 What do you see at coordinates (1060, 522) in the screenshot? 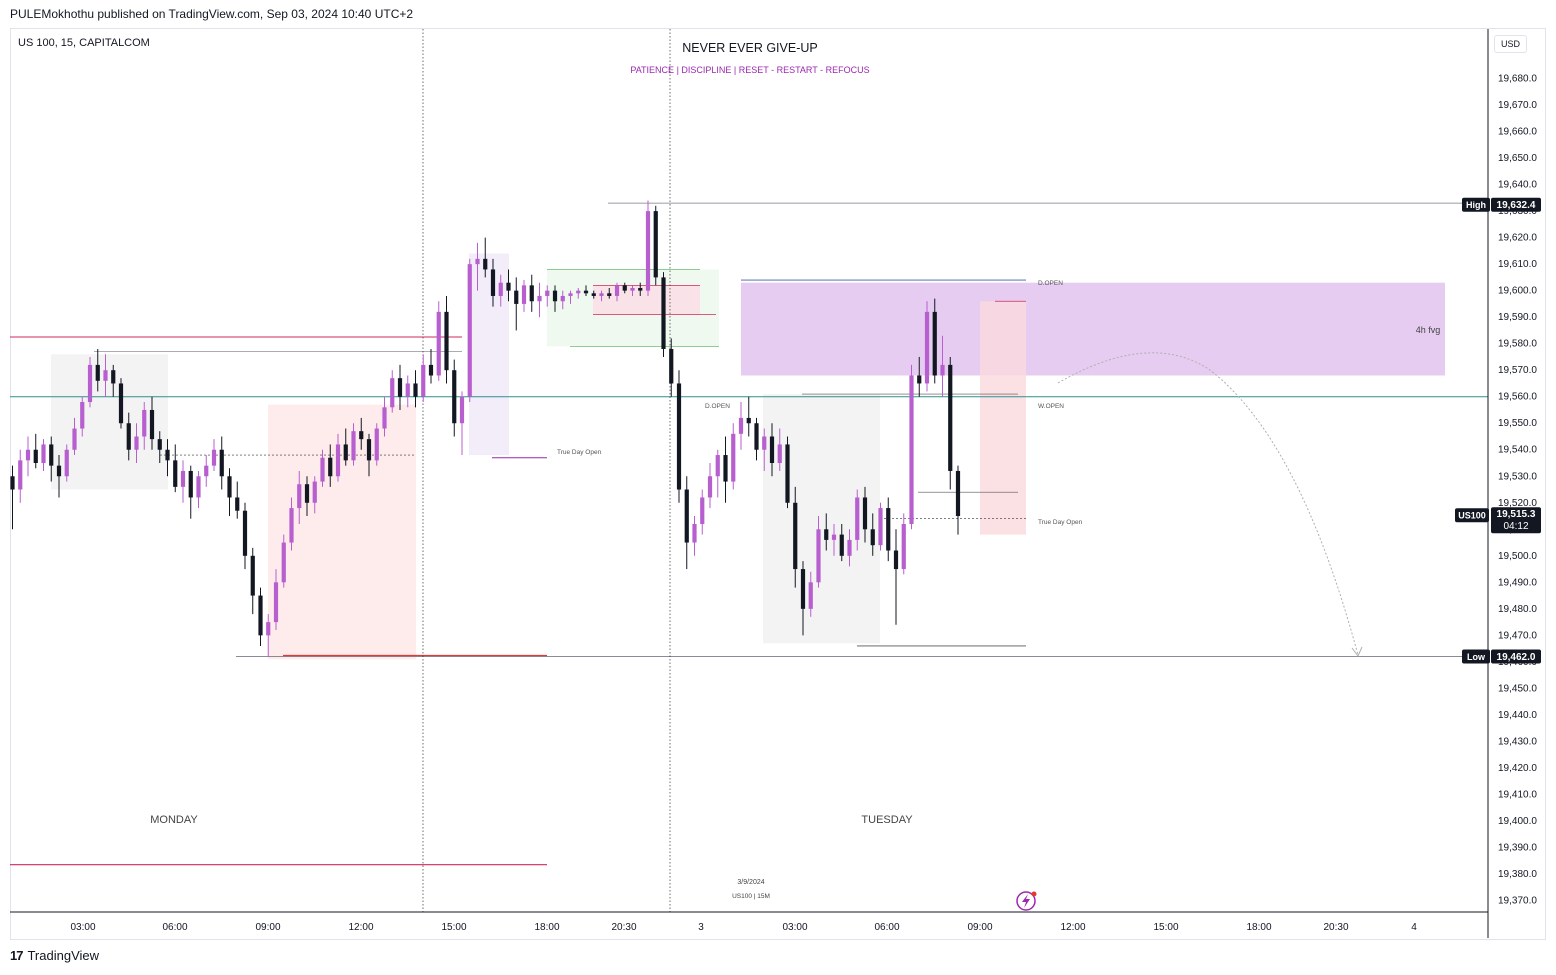
I see `true-day-open-label-tue: True Day Open` at bounding box center [1060, 522].